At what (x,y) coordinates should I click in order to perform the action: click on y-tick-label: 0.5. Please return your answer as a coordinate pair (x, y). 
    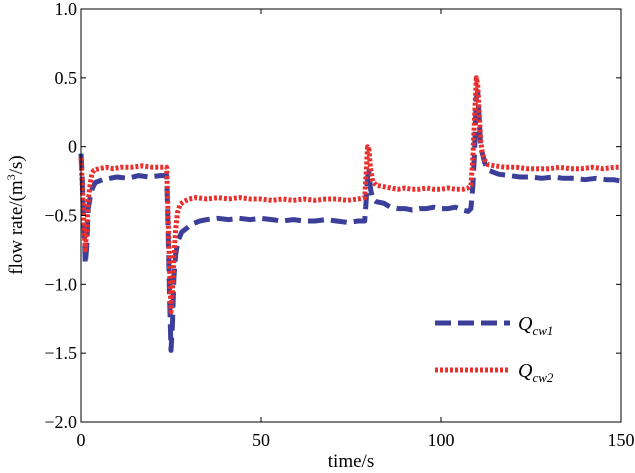
    Looking at the image, I should click on (66, 78).